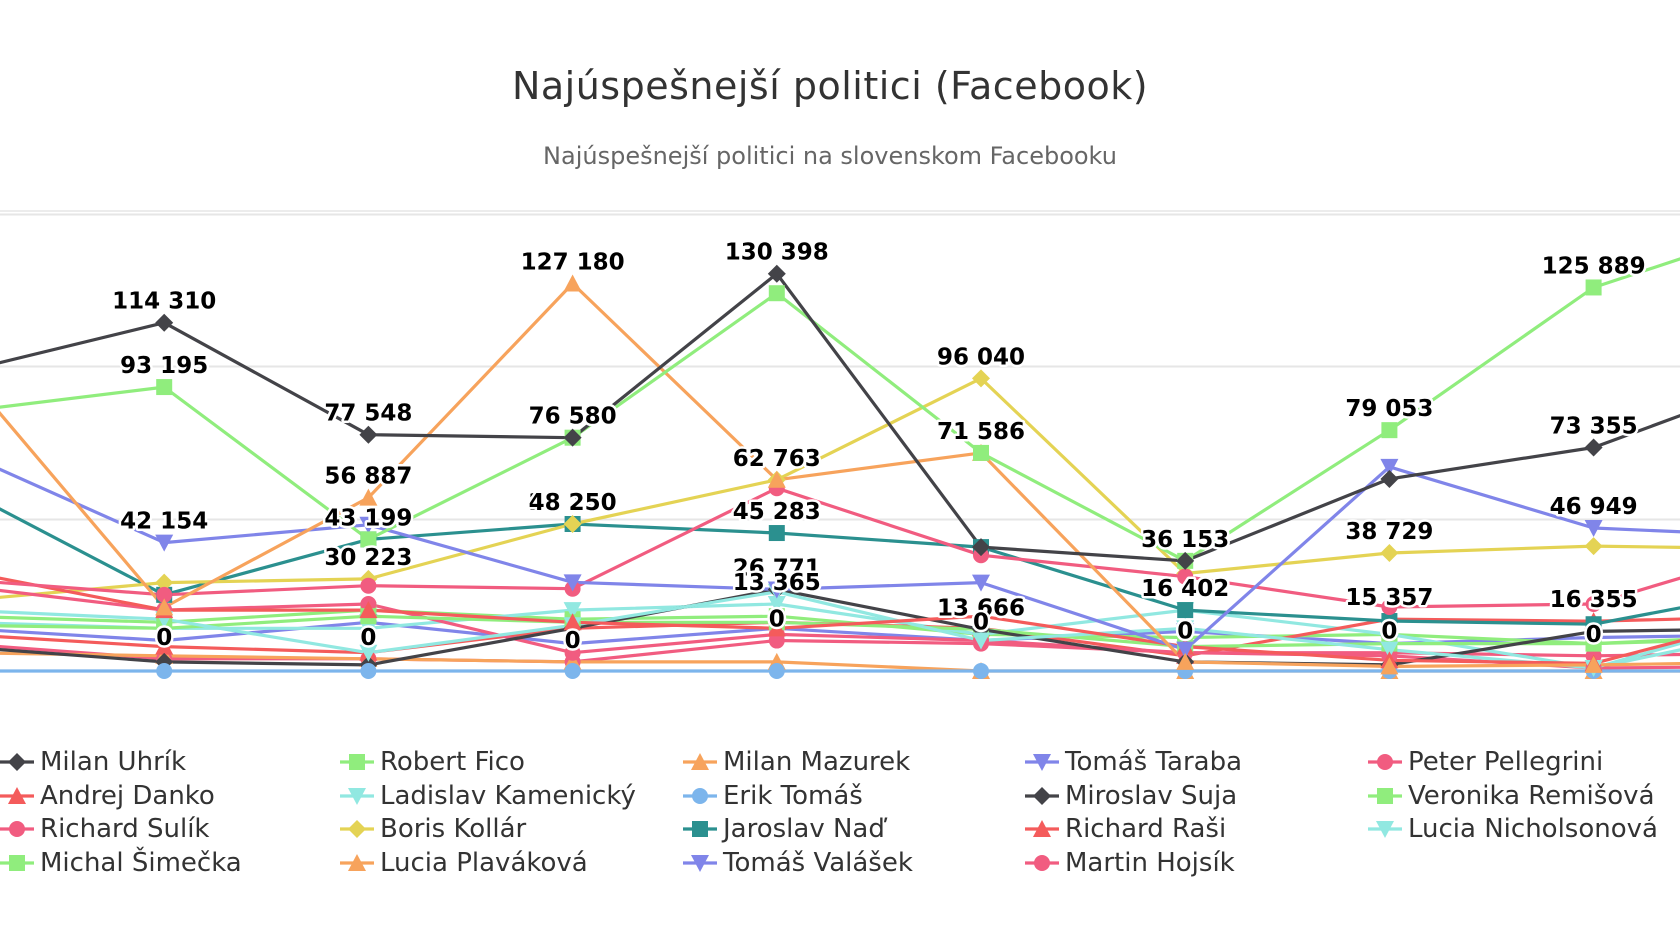 This screenshot has height=945, width=1680. Describe the element at coordinates (464, 863) in the screenshot. I see `legend-item-lucia-plavakova: Lucia Plaváková` at that location.